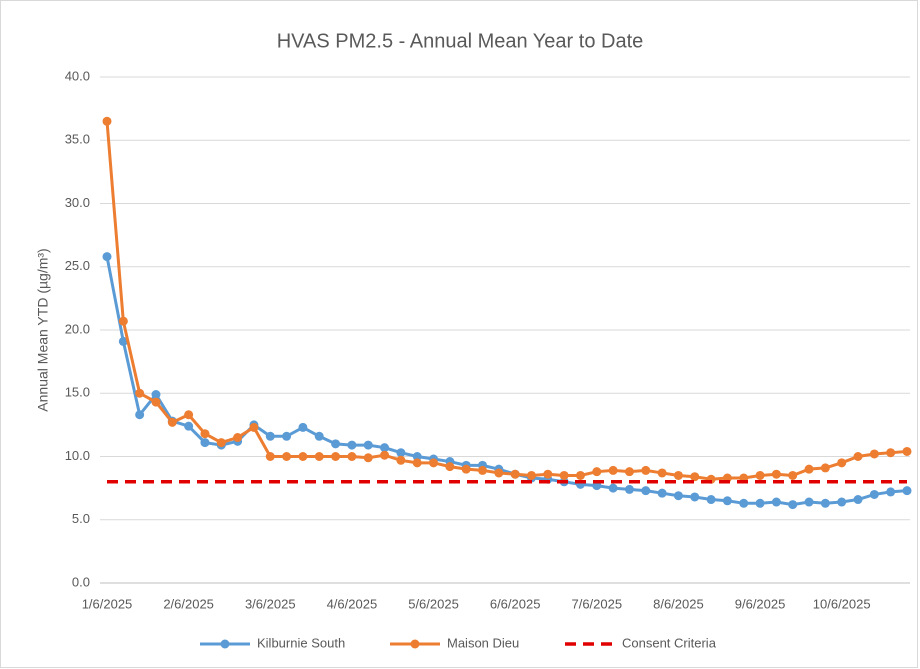 This screenshot has height=669, width=920. Describe the element at coordinates (81, 518) in the screenshot. I see `y-tick-label: 5.0` at that location.